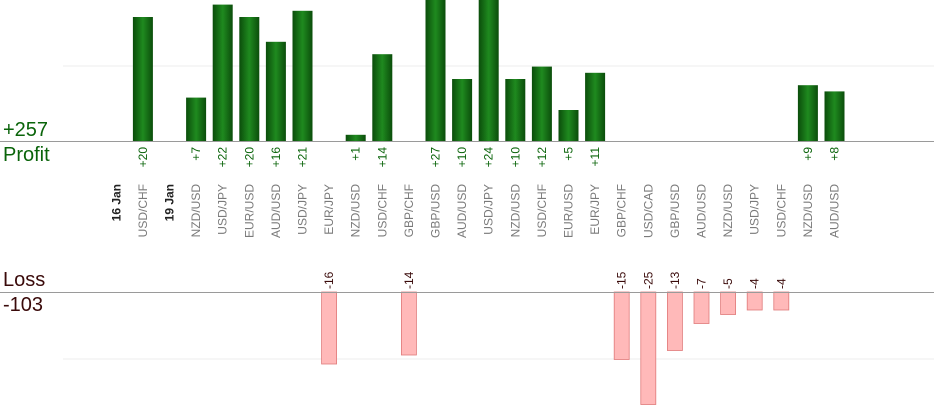  I want to click on profit-value-label: +21, so click(303, 157).